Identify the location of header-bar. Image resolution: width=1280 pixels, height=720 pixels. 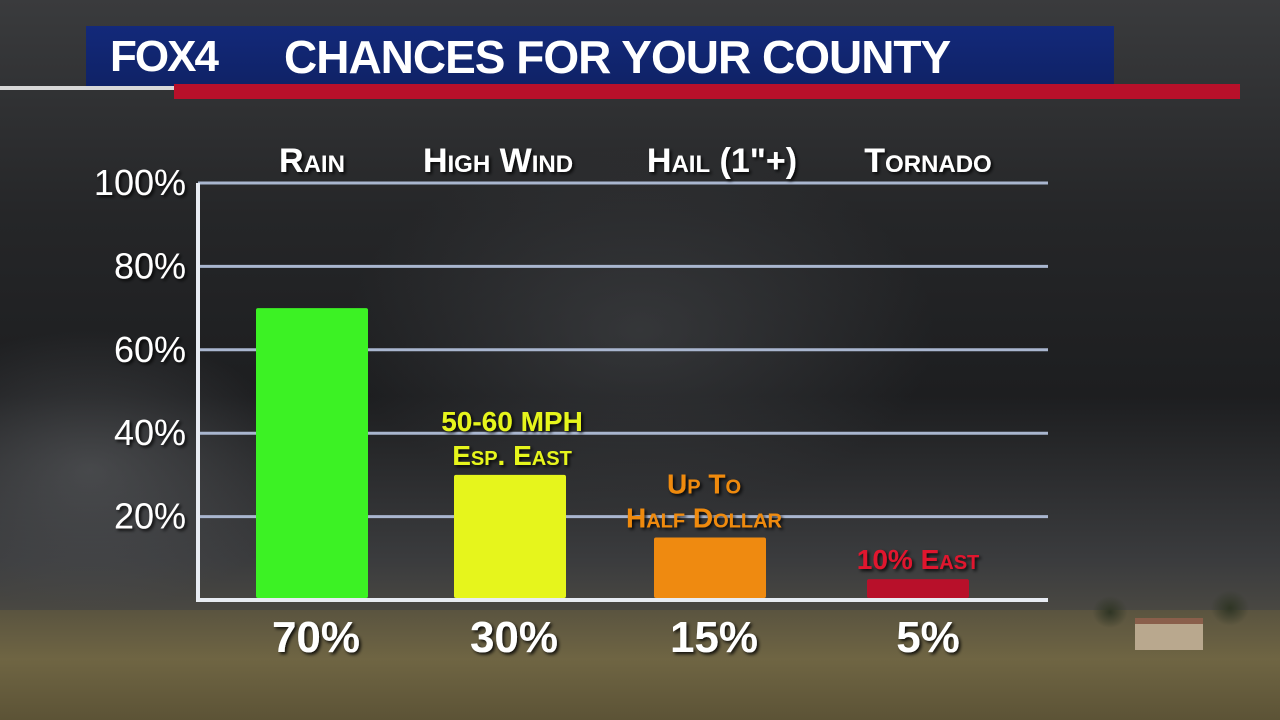
(600, 56).